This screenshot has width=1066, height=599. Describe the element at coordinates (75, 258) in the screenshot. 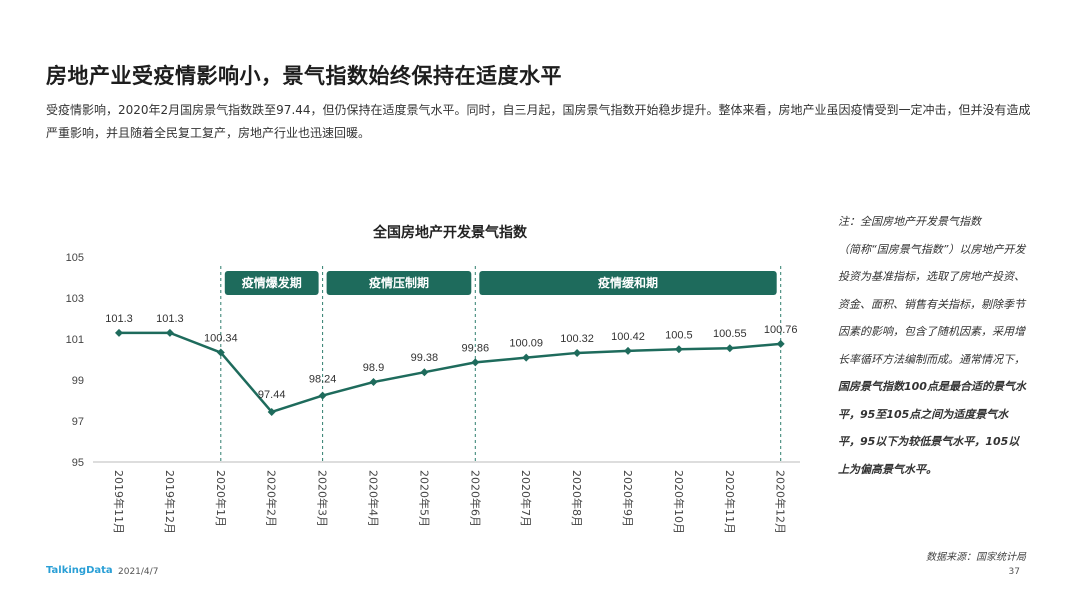

I see `y-tick-label: 105` at that location.